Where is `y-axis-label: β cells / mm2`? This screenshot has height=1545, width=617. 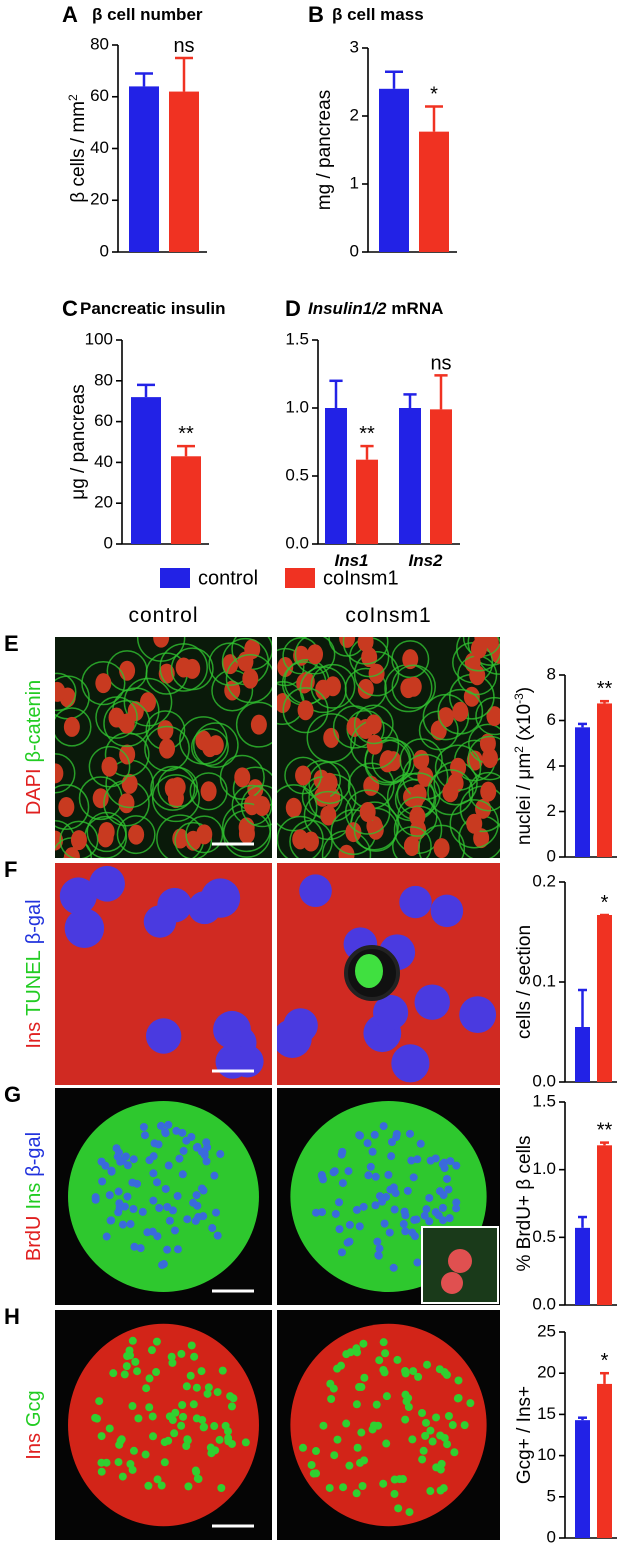
y-axis-label: β cells / mm2 is located at coordinates (77, 148).